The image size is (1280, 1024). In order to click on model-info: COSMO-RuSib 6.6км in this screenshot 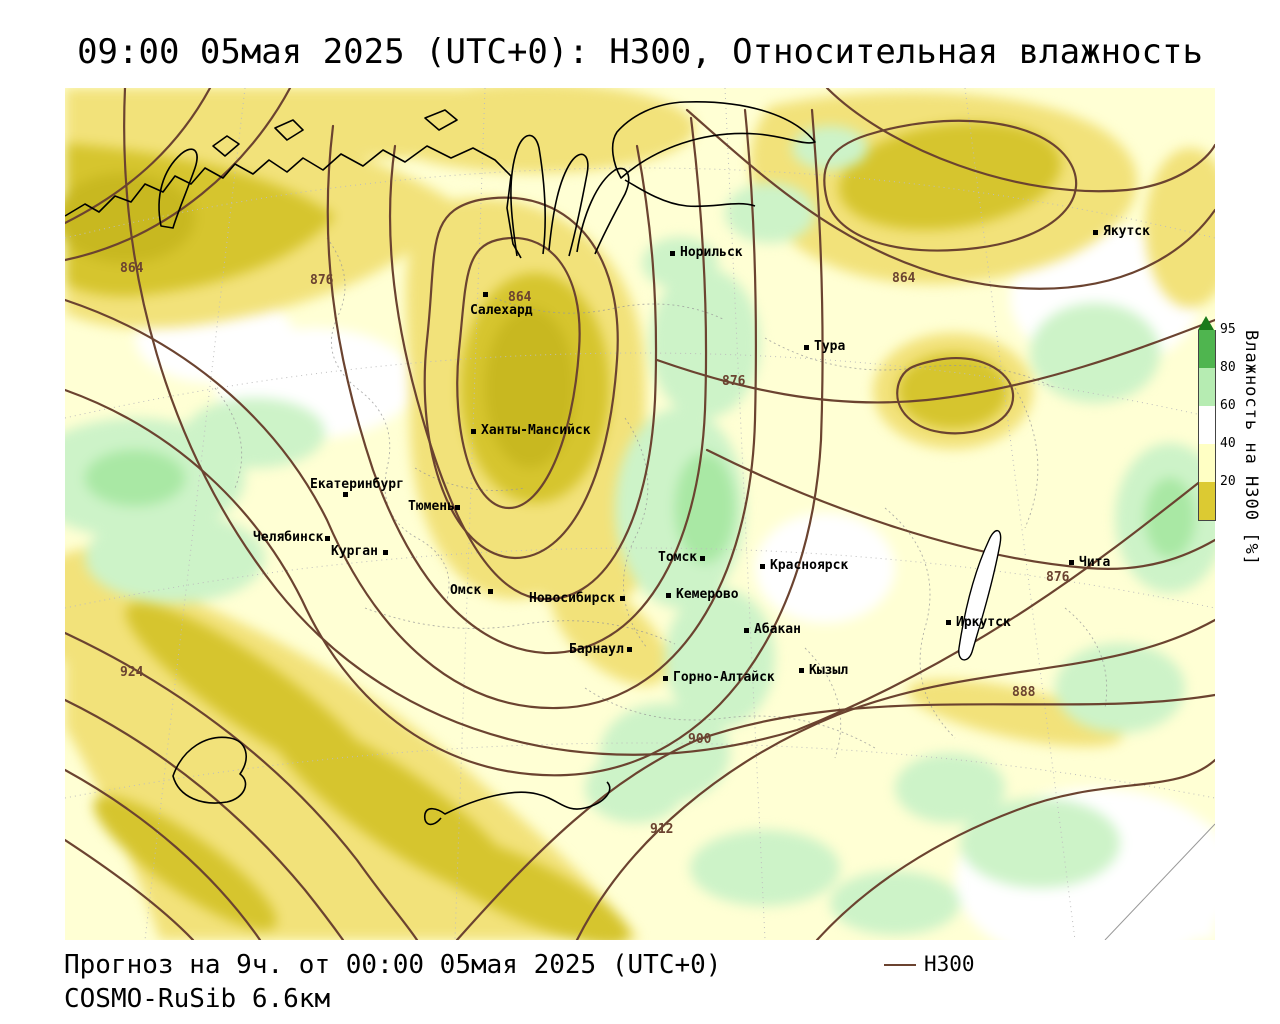, I will do `click(197, 999)`.